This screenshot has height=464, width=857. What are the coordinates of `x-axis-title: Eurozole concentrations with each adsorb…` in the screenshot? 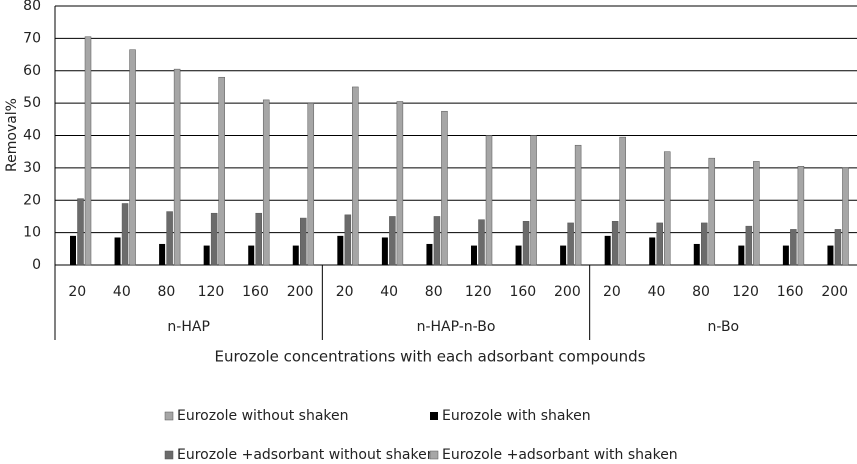 It's located at (429, 357).